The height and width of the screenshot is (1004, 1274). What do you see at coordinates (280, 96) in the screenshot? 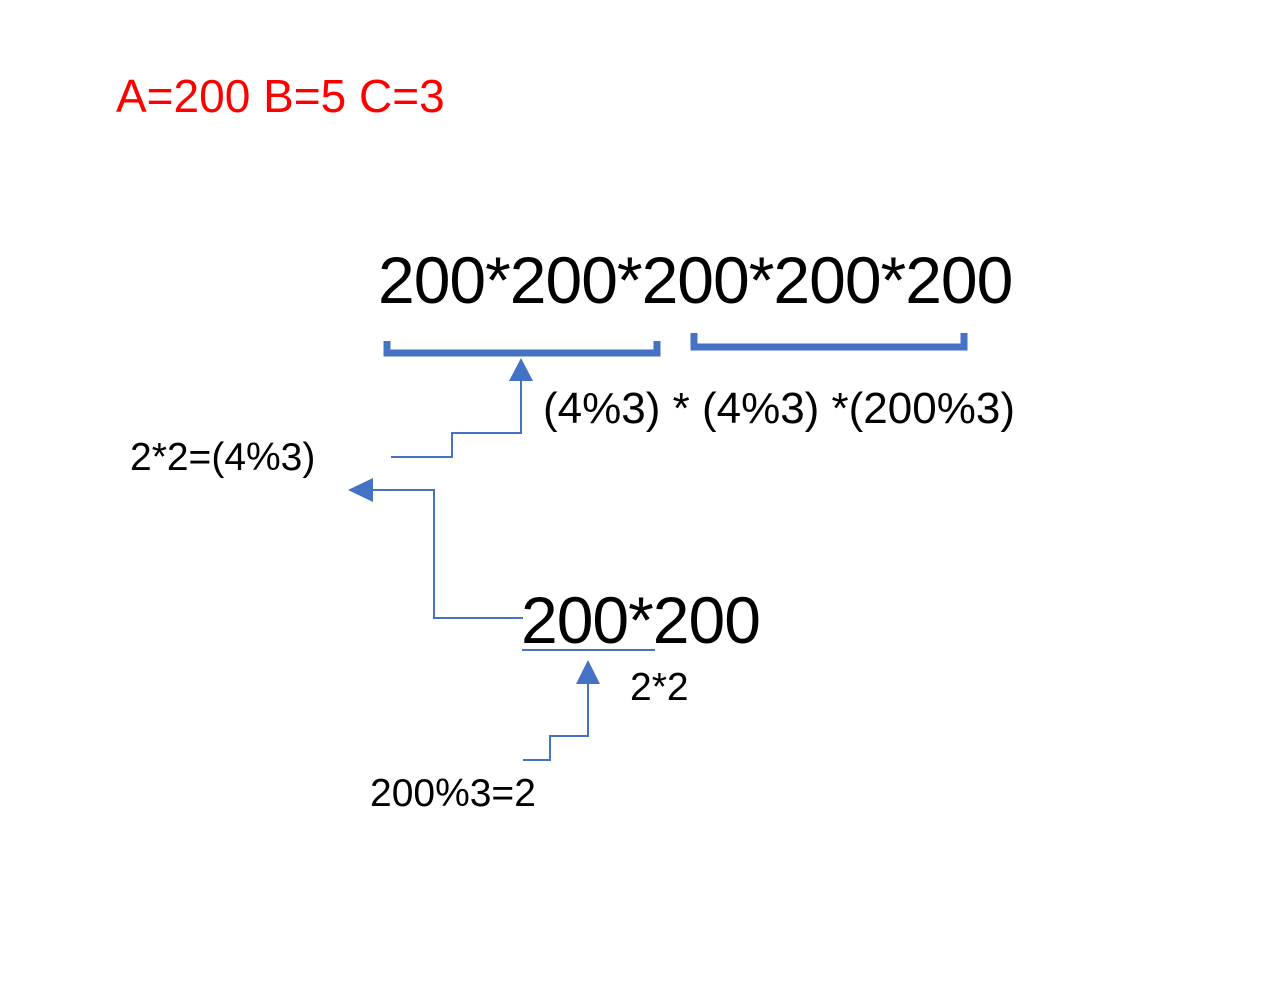
I see `parameters-label: A=200 B=5 C=3` at bounding box center [280, 96].